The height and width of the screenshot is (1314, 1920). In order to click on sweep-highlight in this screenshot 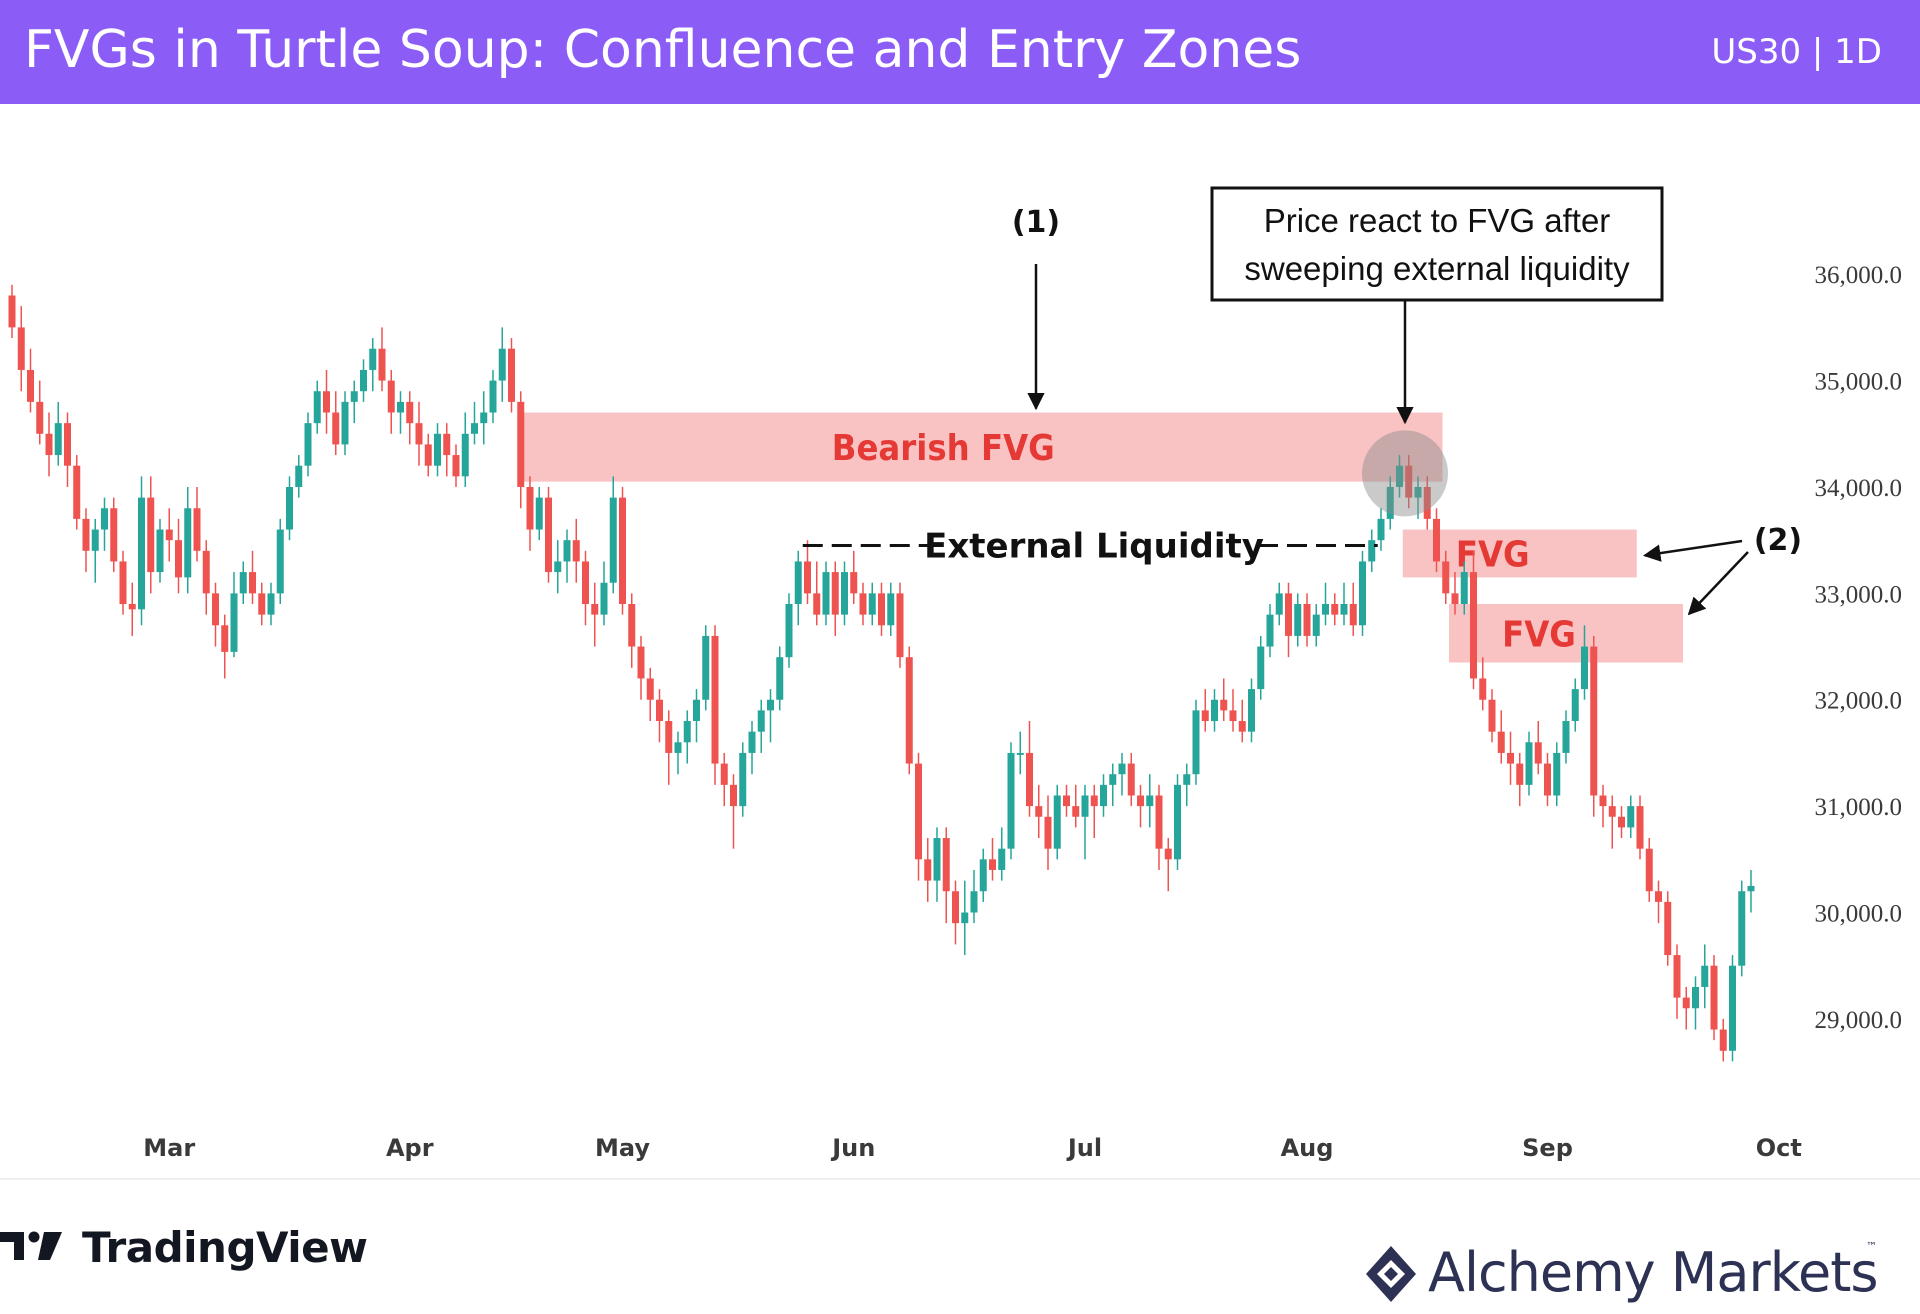, I will do `click(1405, 473)`.